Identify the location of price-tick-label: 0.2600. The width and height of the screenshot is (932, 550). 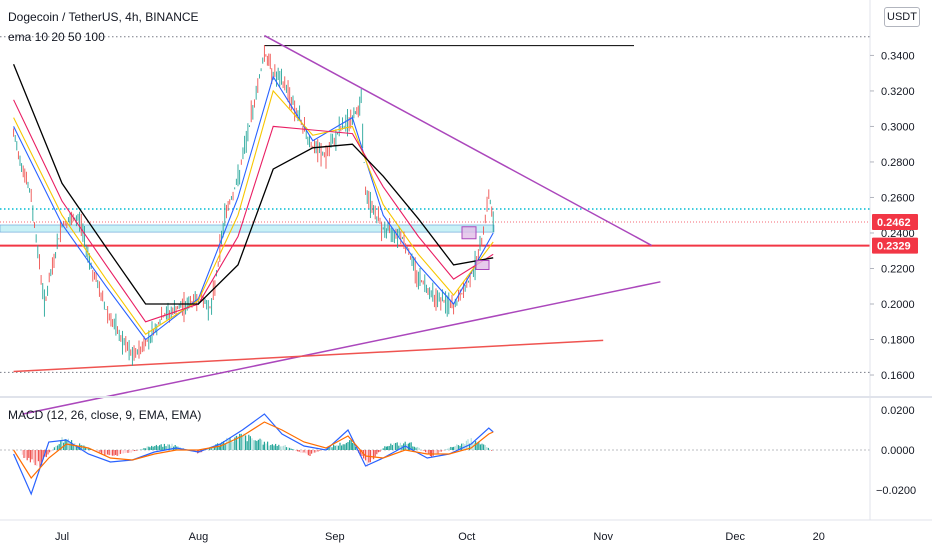
(898, 198).